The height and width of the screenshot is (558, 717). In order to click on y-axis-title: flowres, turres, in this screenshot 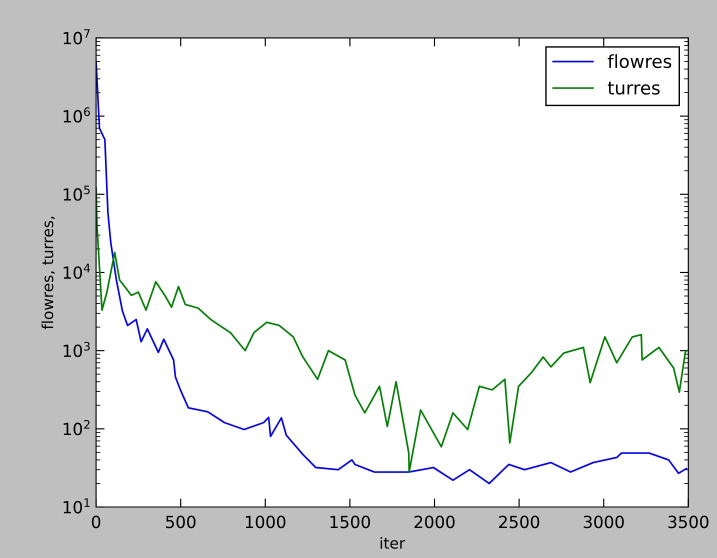, I will do `click(48, 273)`.